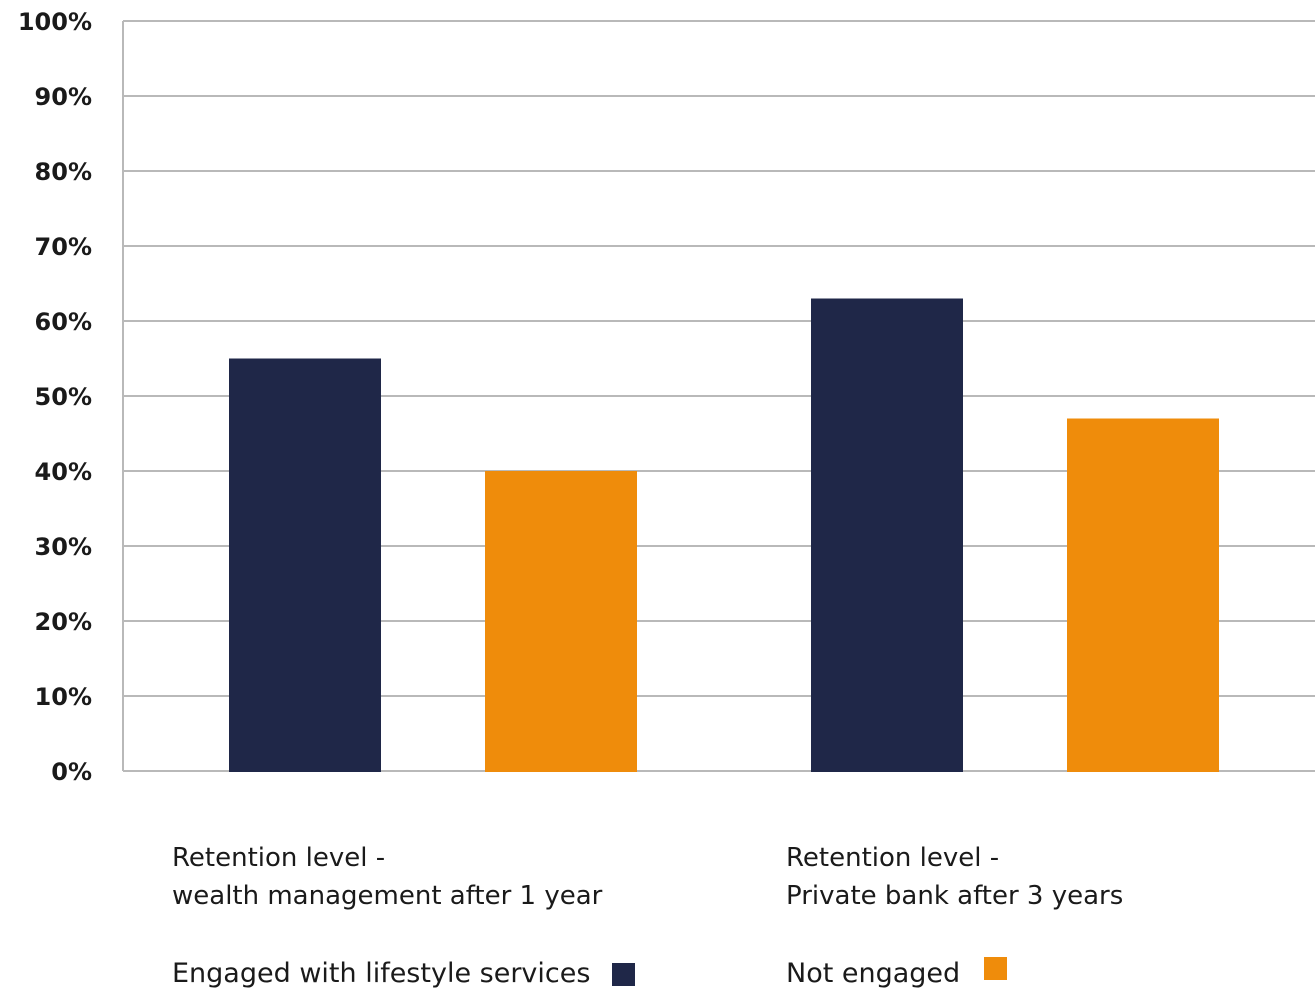 Image resolution: width=1315 pixels, height=994 pixels. What do you see at coordinates (955, 896) in the screenshot?
I see `category-label-line: Private bank after 3 years` at bounding box center [955, 896].